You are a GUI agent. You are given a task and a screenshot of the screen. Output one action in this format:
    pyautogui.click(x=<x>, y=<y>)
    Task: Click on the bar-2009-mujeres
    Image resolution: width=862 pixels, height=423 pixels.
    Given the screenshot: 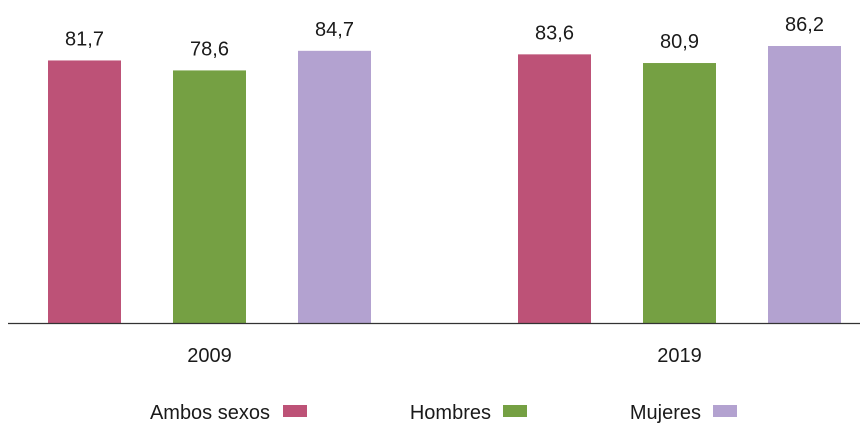 What is the action you would take?
    pyautogui.click(x=334, y=186)
    